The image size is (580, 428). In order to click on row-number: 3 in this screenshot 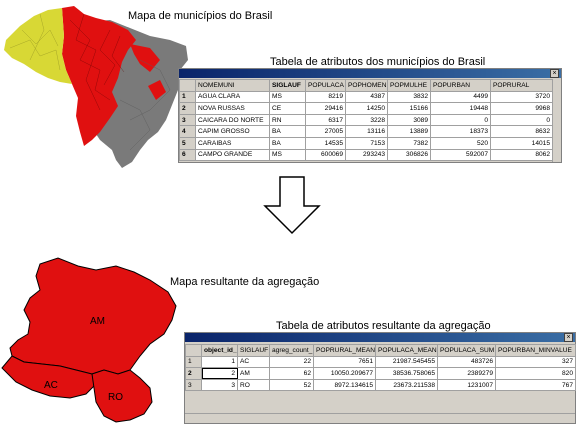, I will do `click(193, 385)`.